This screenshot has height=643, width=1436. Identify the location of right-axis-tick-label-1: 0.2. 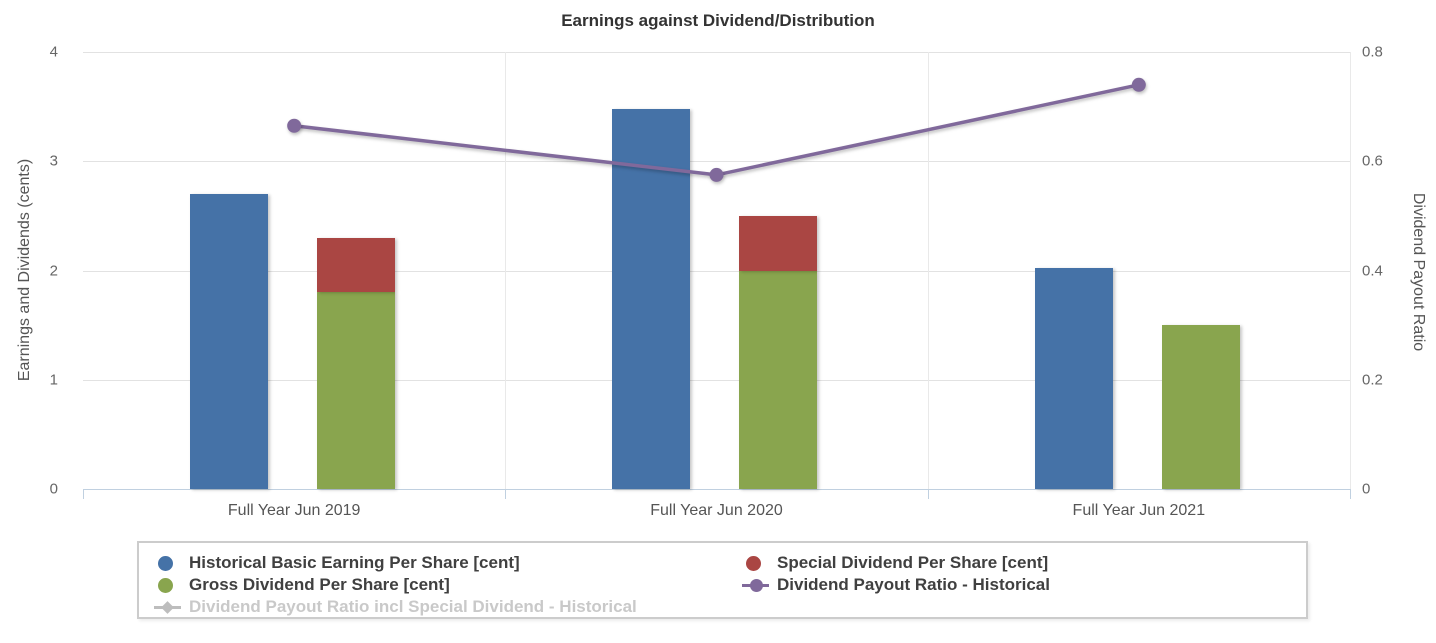
(1372, 380).